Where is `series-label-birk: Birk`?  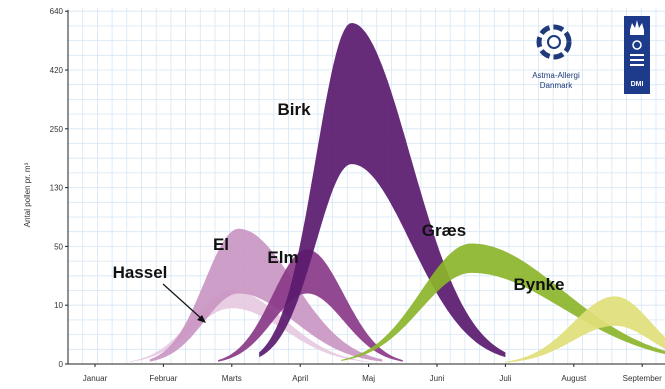 series-label-birk: Birk is located at coordinates (294, 109).